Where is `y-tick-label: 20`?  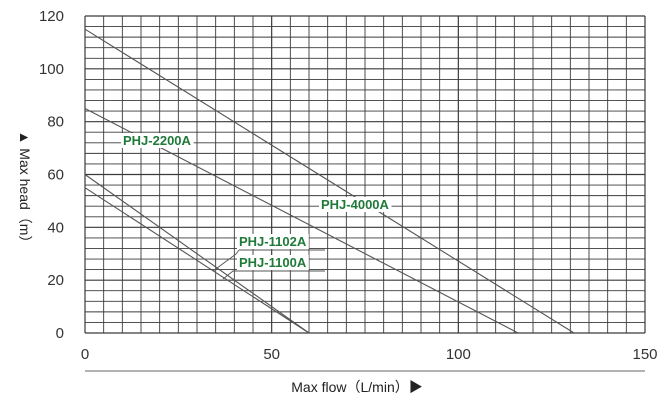
y-tick-label: 20 is located at coordinates (55, 280).